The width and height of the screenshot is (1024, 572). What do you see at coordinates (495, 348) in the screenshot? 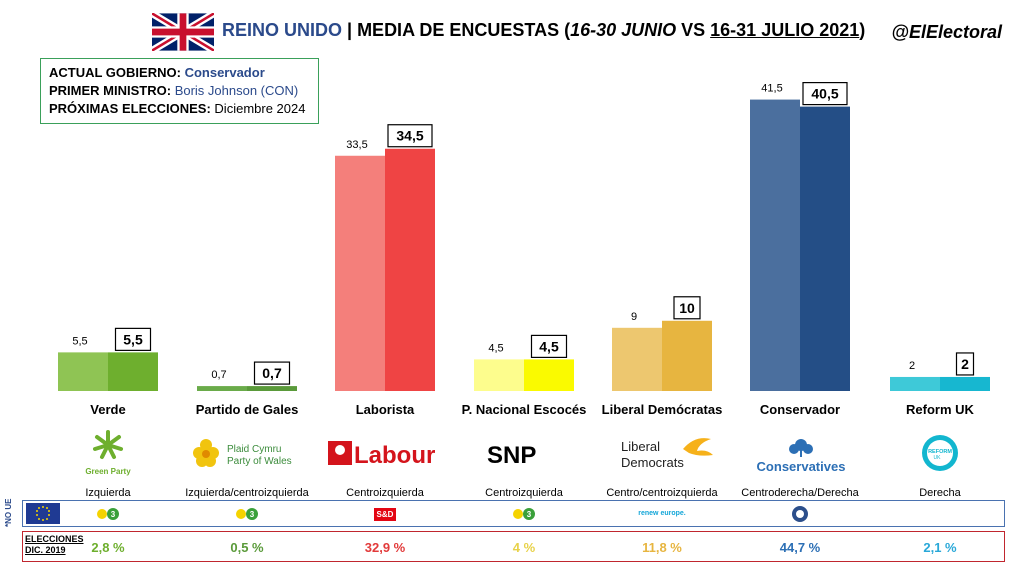
I see `label-prev-3: 4,5` at bounding box center [495, 348].